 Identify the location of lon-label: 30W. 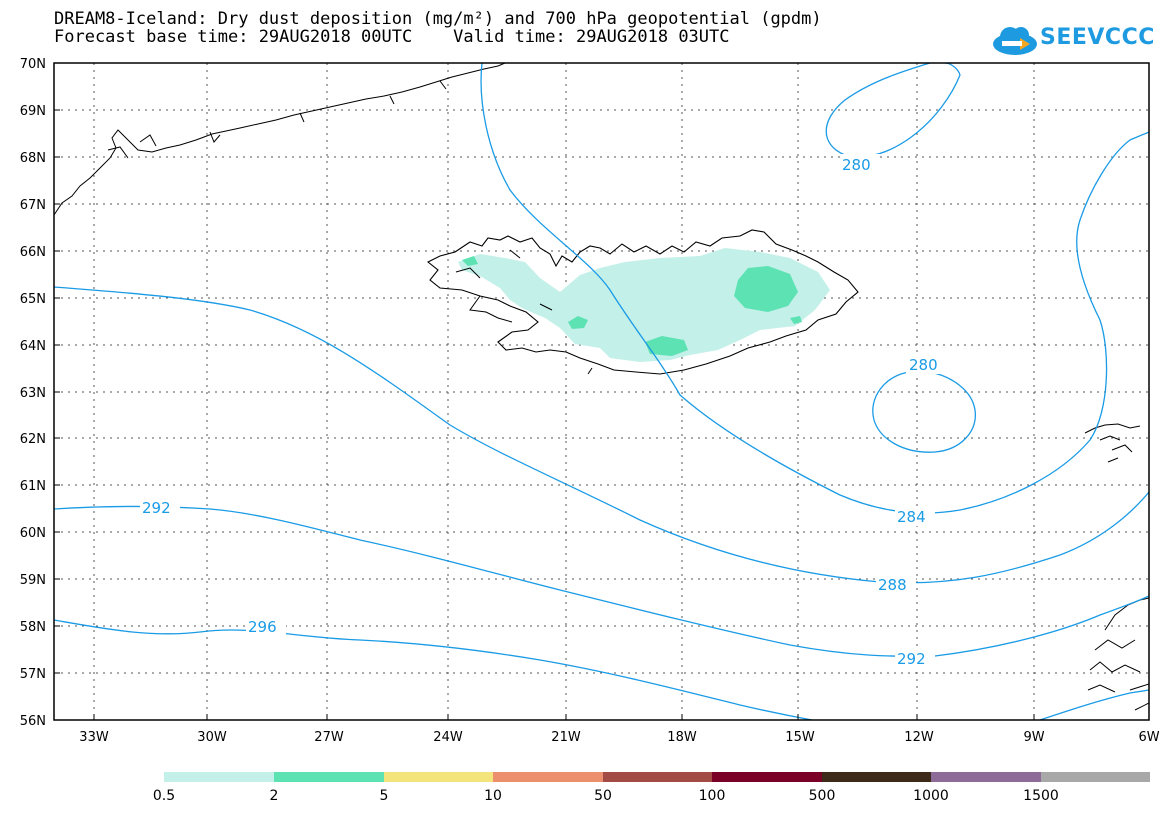
(212, 737).